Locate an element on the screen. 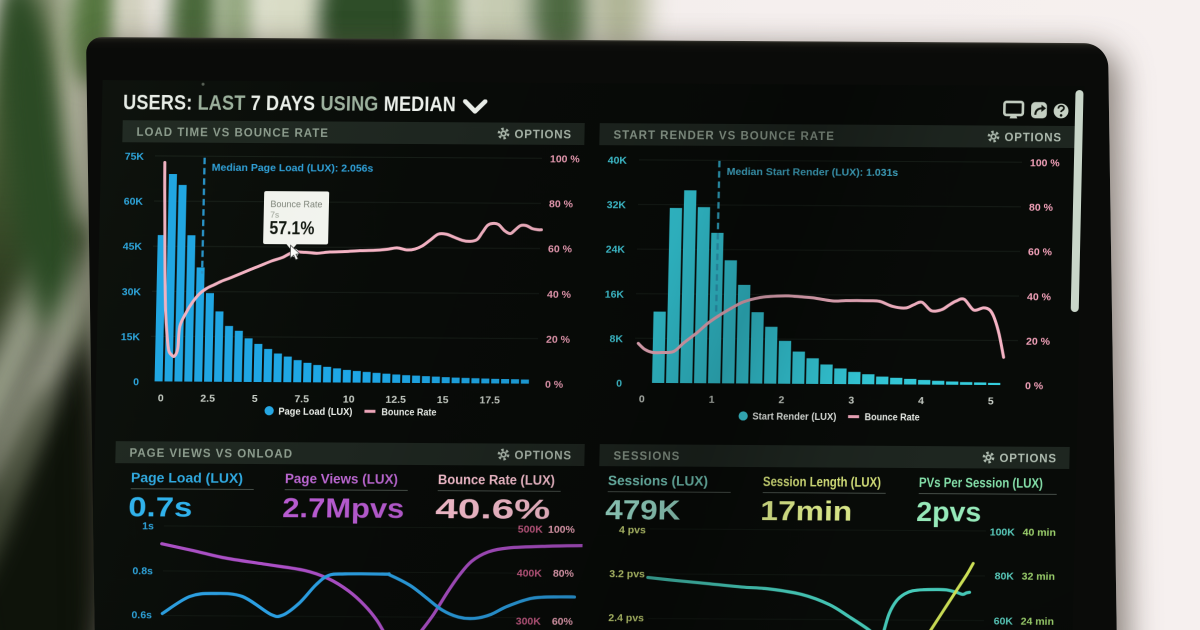  svg-text: 10 is located at coordinates (349, 400).